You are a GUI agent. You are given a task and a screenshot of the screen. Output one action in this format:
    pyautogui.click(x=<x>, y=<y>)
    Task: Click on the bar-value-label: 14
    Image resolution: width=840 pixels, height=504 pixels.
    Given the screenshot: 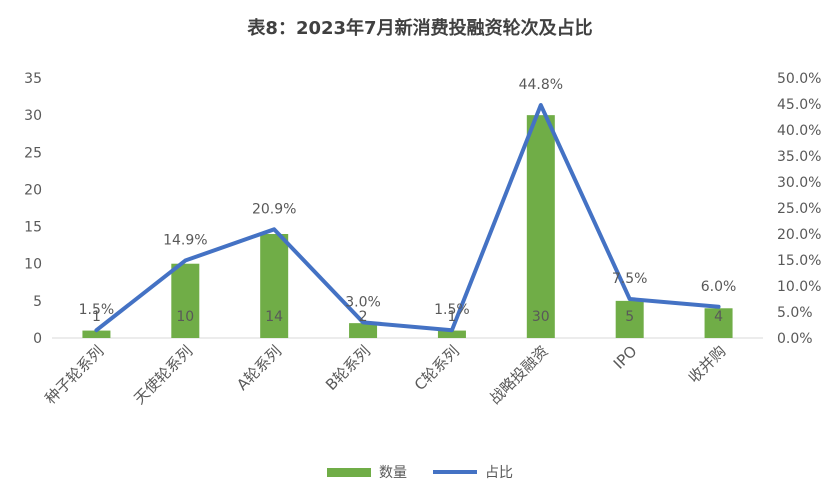 What is the action you would take?
    pyautogui.click(x=274, y=317)
    